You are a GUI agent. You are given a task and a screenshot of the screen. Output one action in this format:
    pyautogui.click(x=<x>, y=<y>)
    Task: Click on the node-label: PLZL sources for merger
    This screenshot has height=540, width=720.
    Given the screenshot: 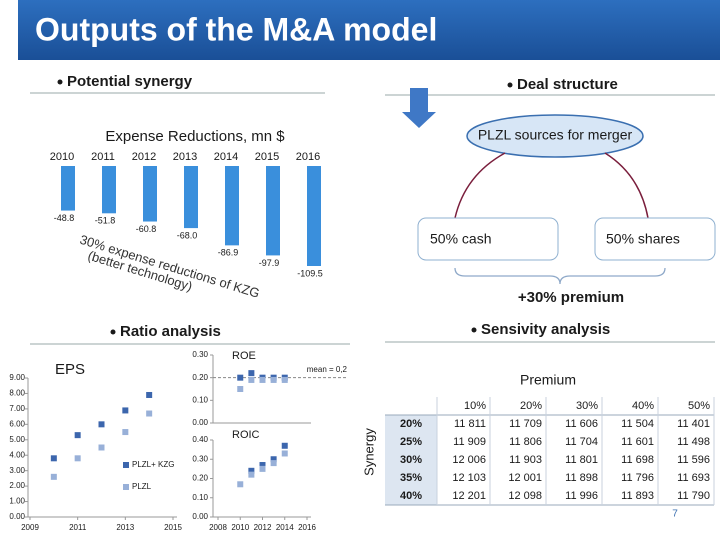 What is the action you would take?
    pyautogui.click(x=555, y=135)
    